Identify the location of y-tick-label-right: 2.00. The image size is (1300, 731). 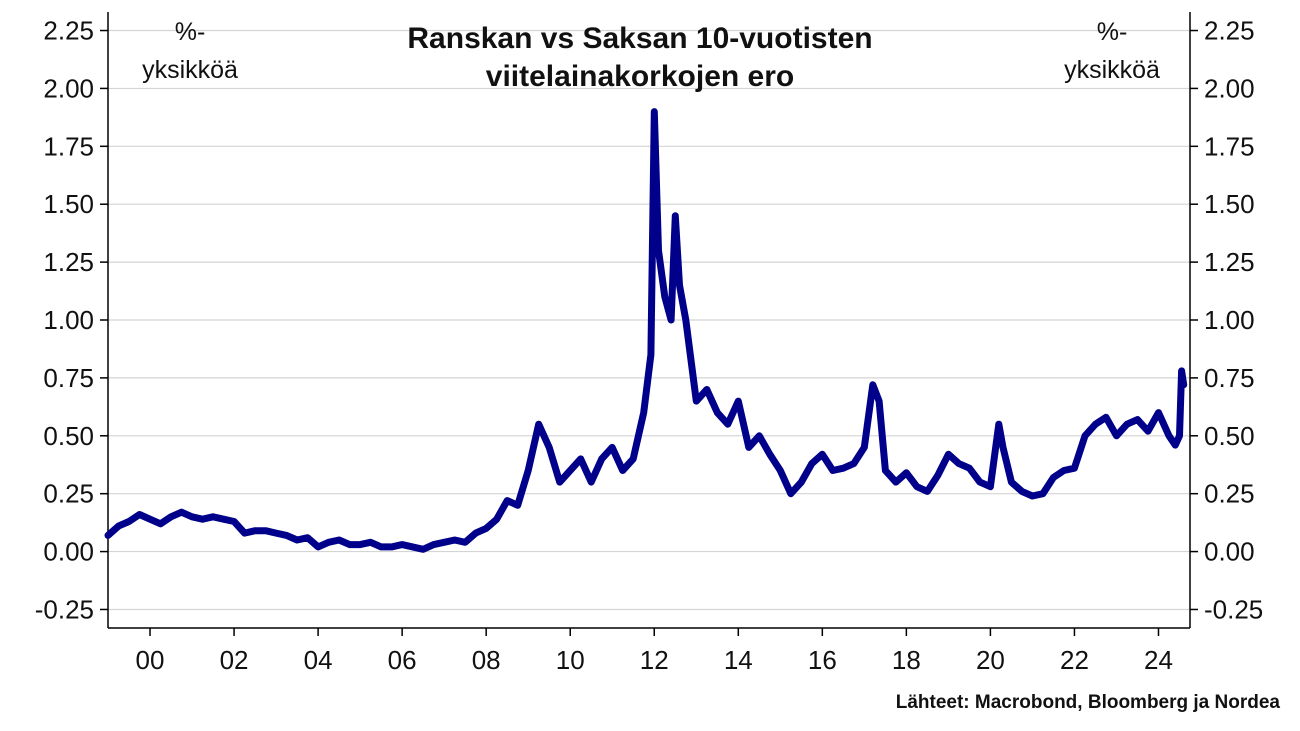
(1229, 88).